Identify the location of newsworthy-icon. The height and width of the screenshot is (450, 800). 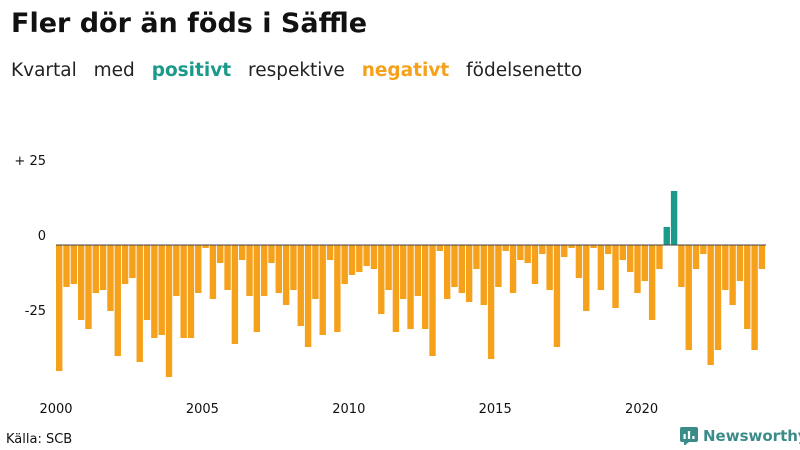
(689, 436).